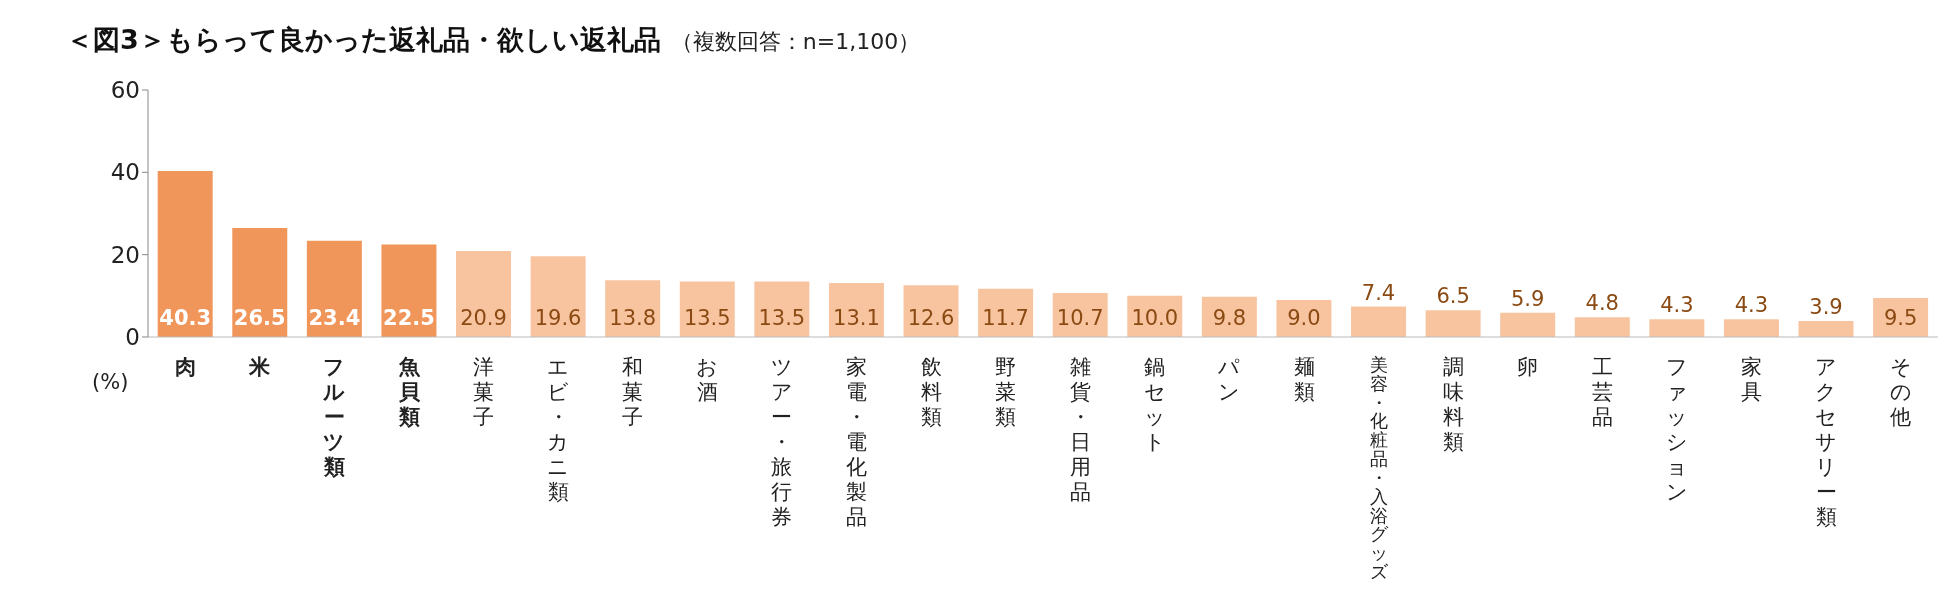  Describe the element at coordinates (484, 392) in the screenshot. I see `x-tick-label: 洋菓子` at that location.